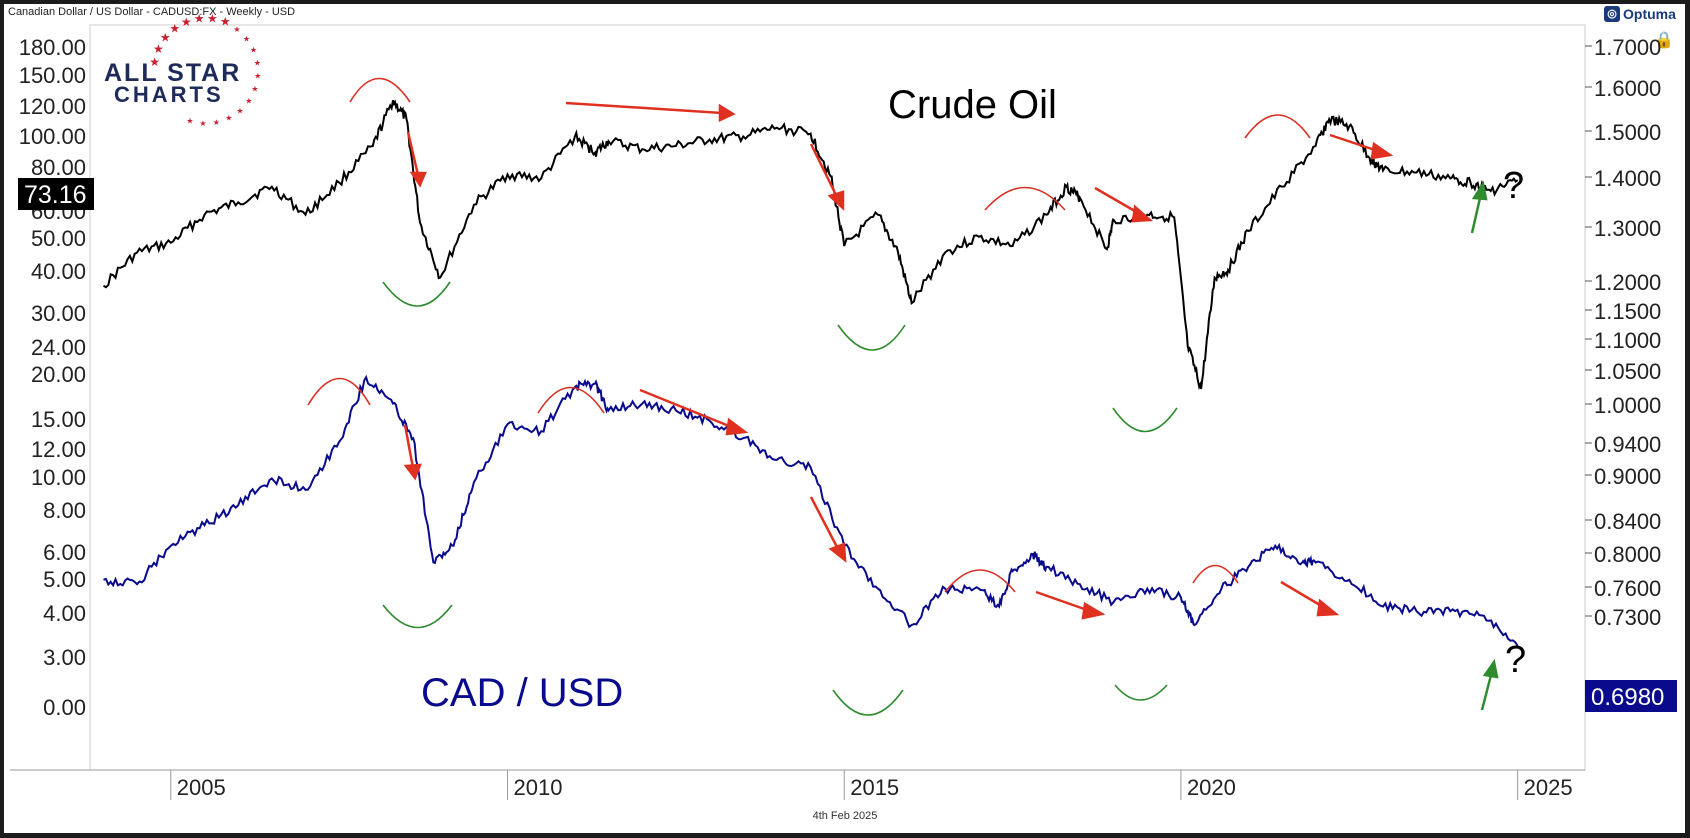 The image size is (1690, 838). Describe the element at coordinates (871, 337) in the screenshot. I see `bottom-arc-oil-2016` at that location.